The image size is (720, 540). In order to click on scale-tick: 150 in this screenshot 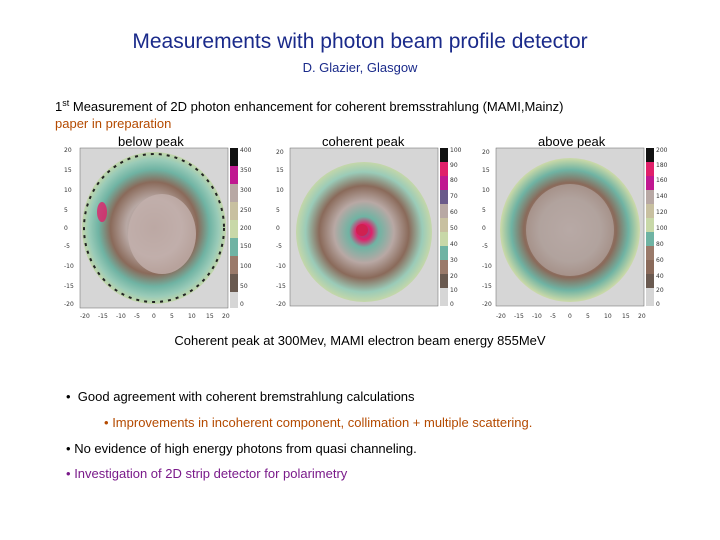, I will do `click(246, 246)`.